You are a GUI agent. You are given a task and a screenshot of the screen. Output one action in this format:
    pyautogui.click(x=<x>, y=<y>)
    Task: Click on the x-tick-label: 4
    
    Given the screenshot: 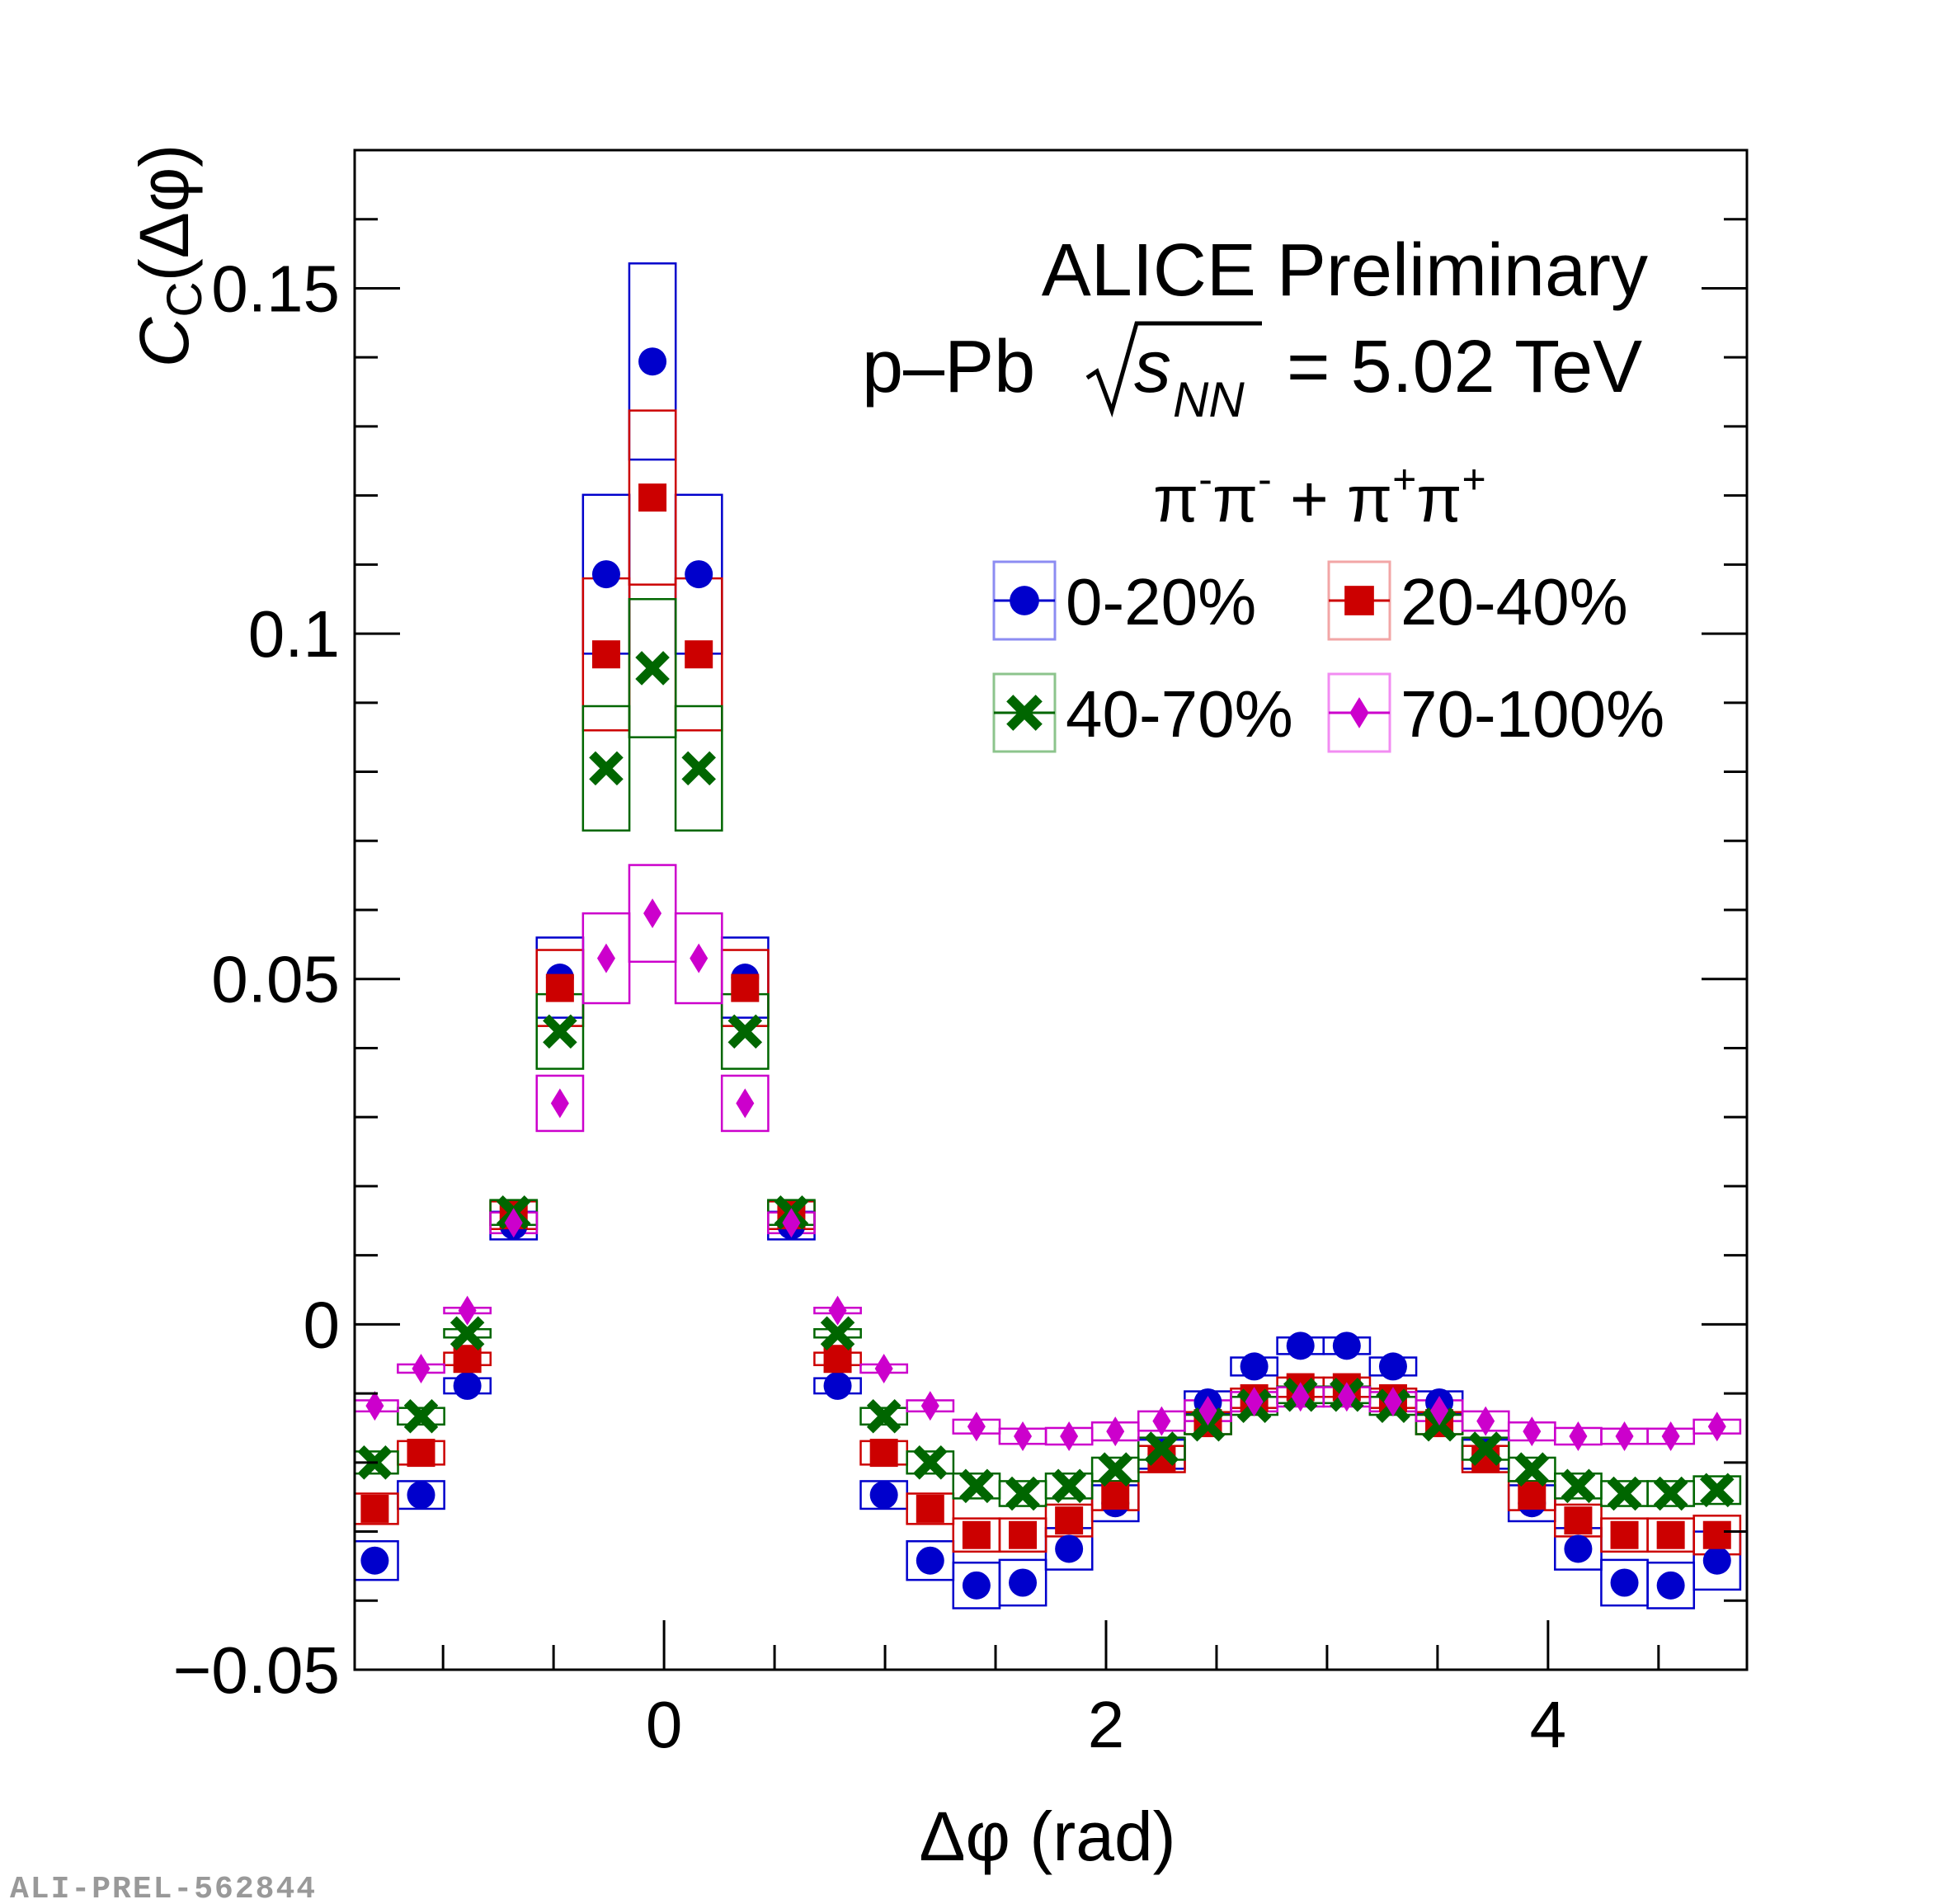 What is the action you would take?
    pyautogui.click(x=1548, y=1724)
    